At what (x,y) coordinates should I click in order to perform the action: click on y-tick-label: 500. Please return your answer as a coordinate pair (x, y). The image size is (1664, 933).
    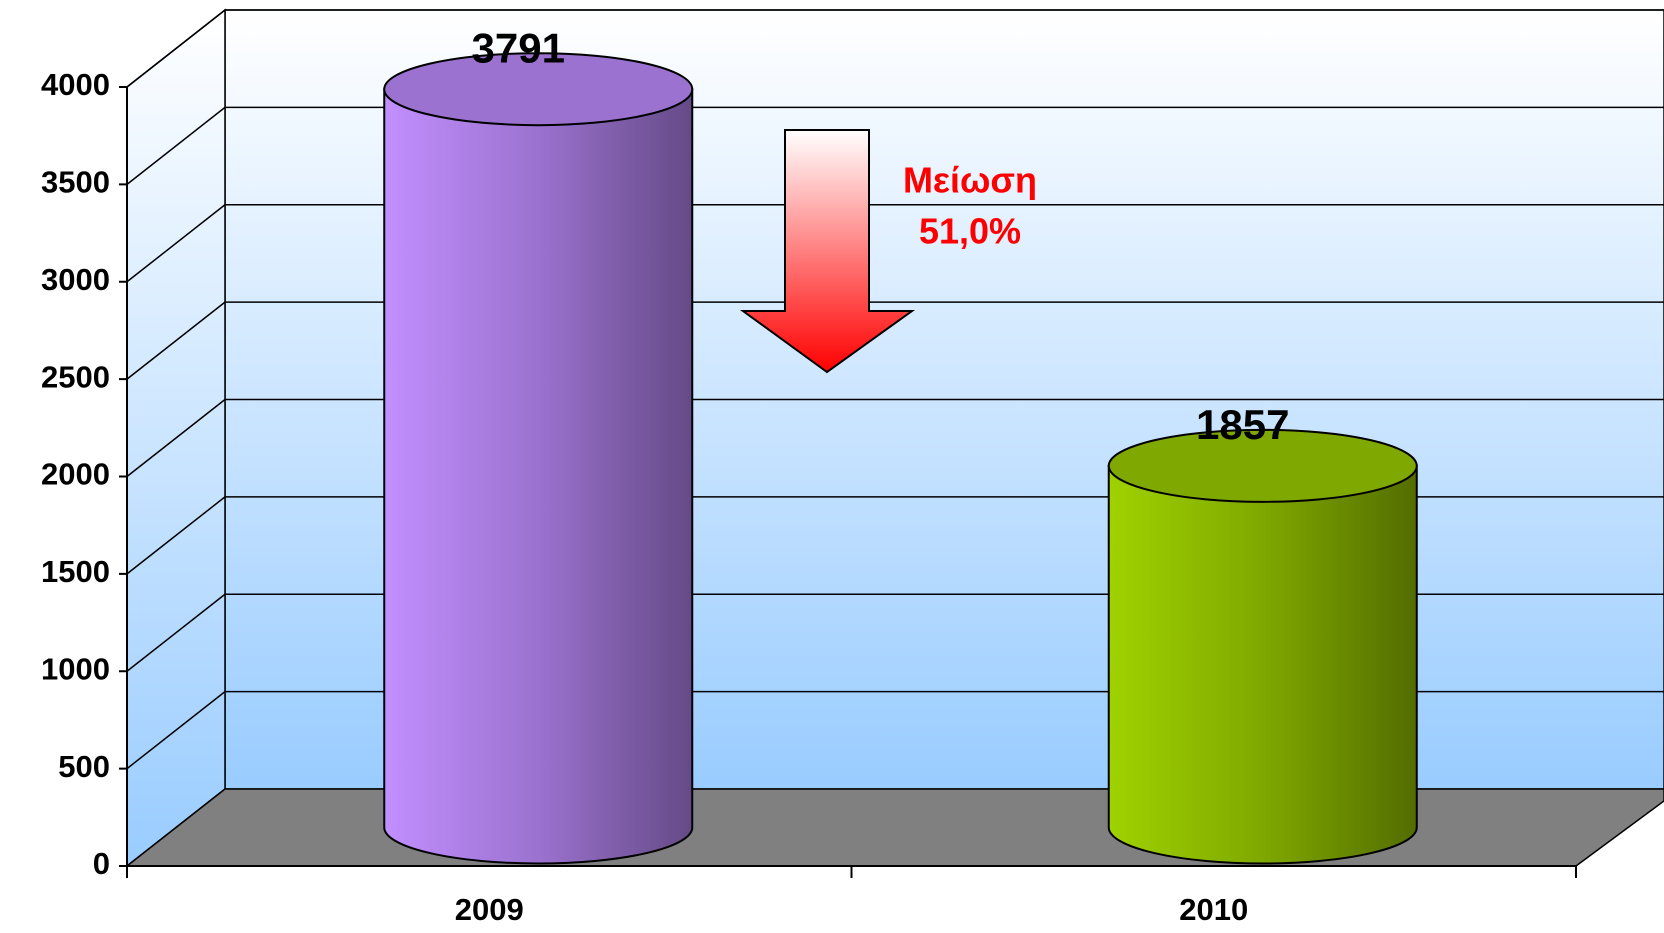
    Looking at the image, I should click on (84, 766).